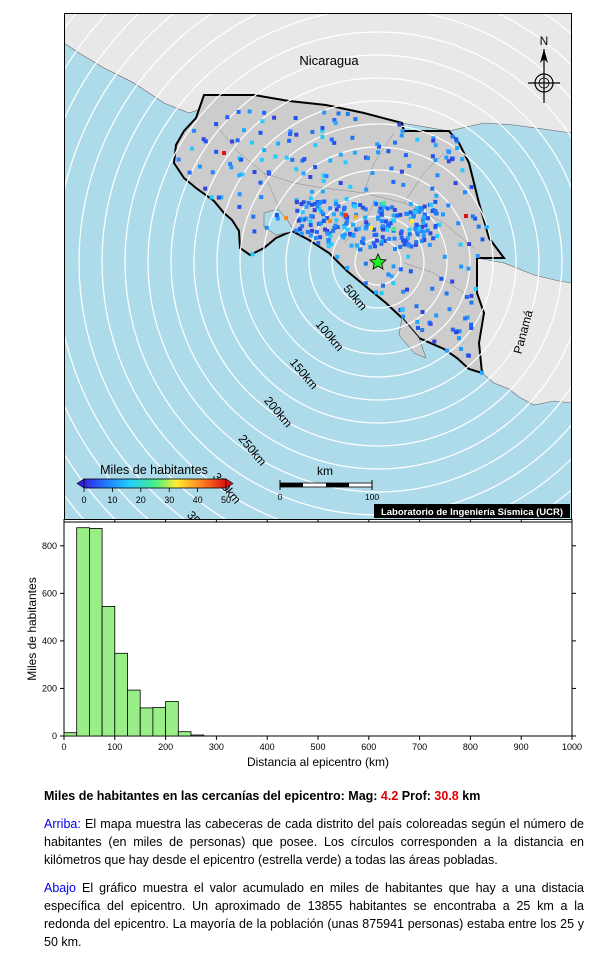  Describe the element at coordinates (83, 500) in the screenshot. I see `colorbar-tick-0: 0` at that location.